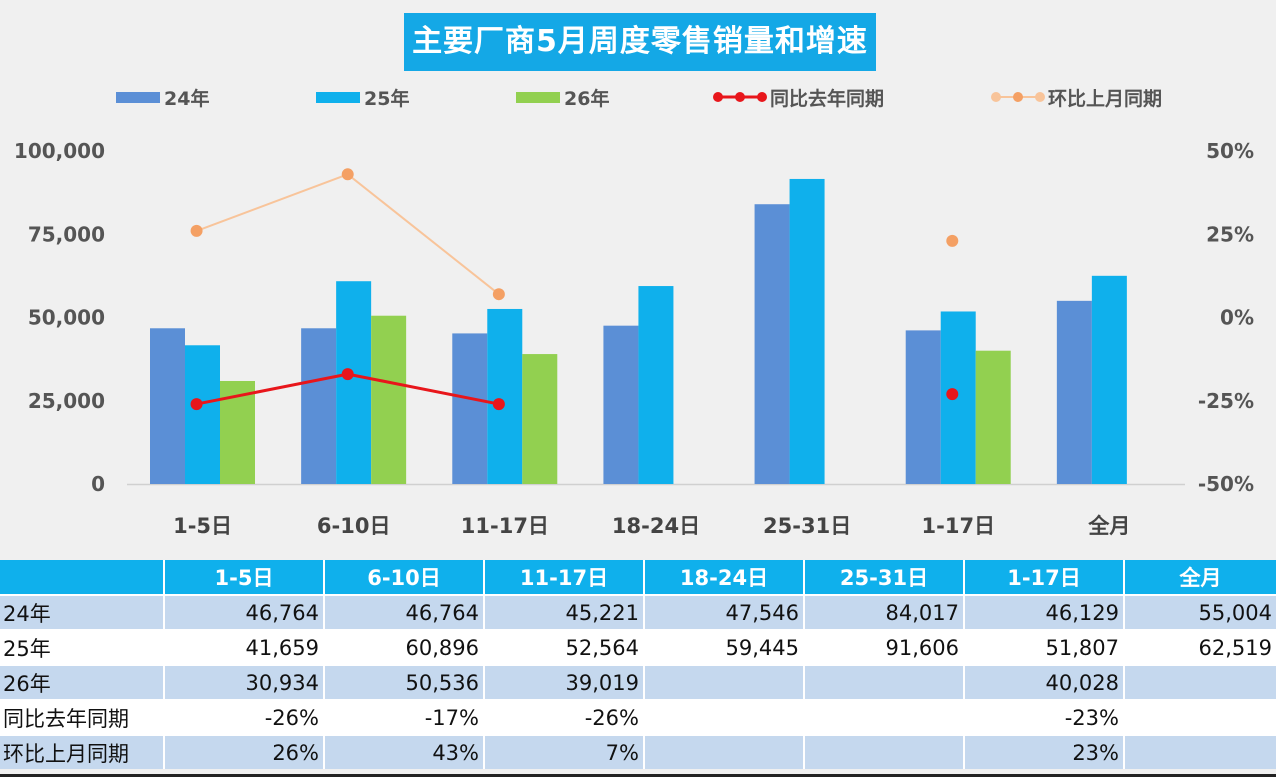 The image size is (1276, 777). What do you see at coordinates (243, 577) in the screenshot?
I see `table-header-cell: 1-5日` at bounding box center [243, 577].